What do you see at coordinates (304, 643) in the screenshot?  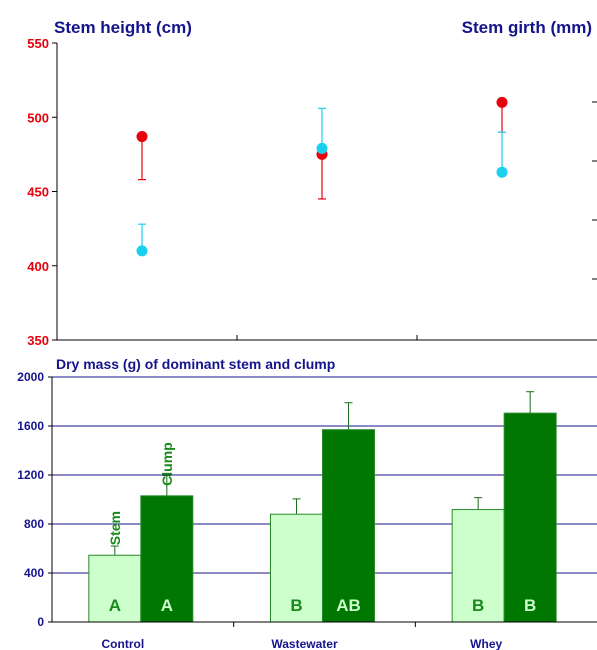 I see `category-label: Wastewater` at bounding box center [304, 643].